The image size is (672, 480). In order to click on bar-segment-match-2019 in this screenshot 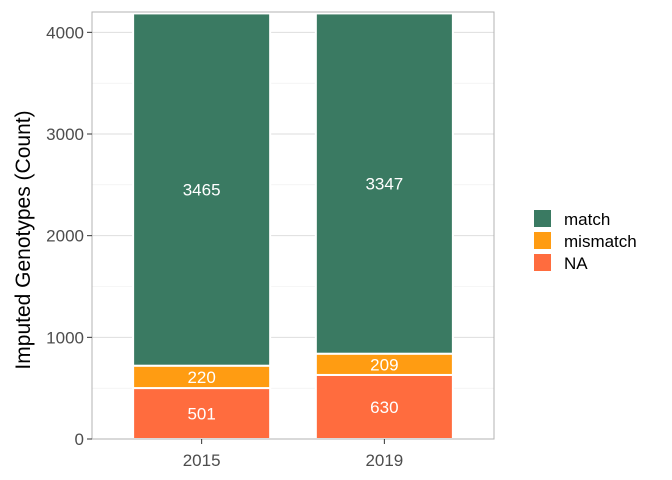, I will do `click(384, 183)`.